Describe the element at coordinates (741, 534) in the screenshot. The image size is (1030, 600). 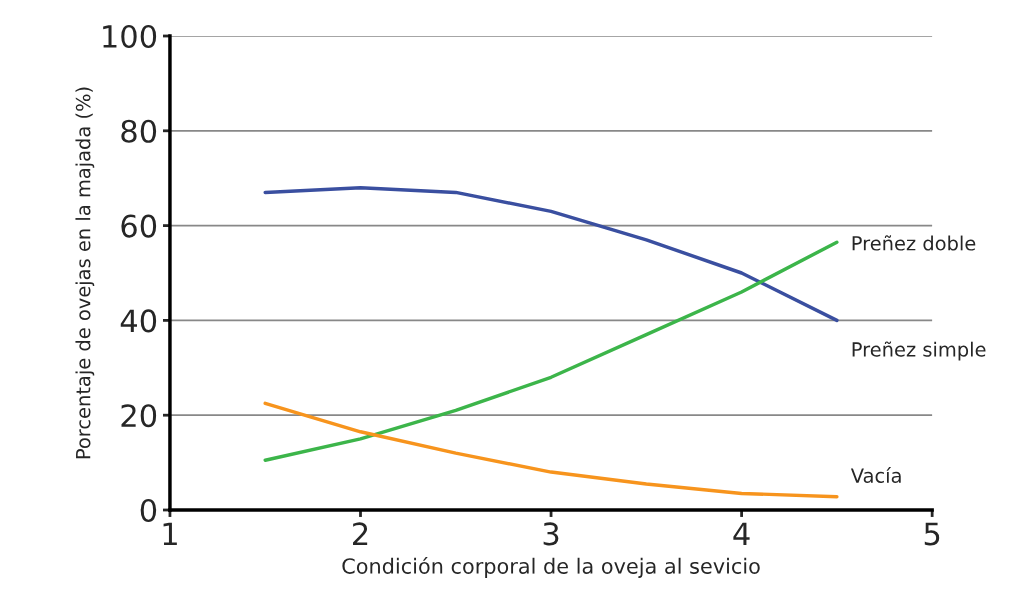
I see `x-tick-label: 4` at that location.